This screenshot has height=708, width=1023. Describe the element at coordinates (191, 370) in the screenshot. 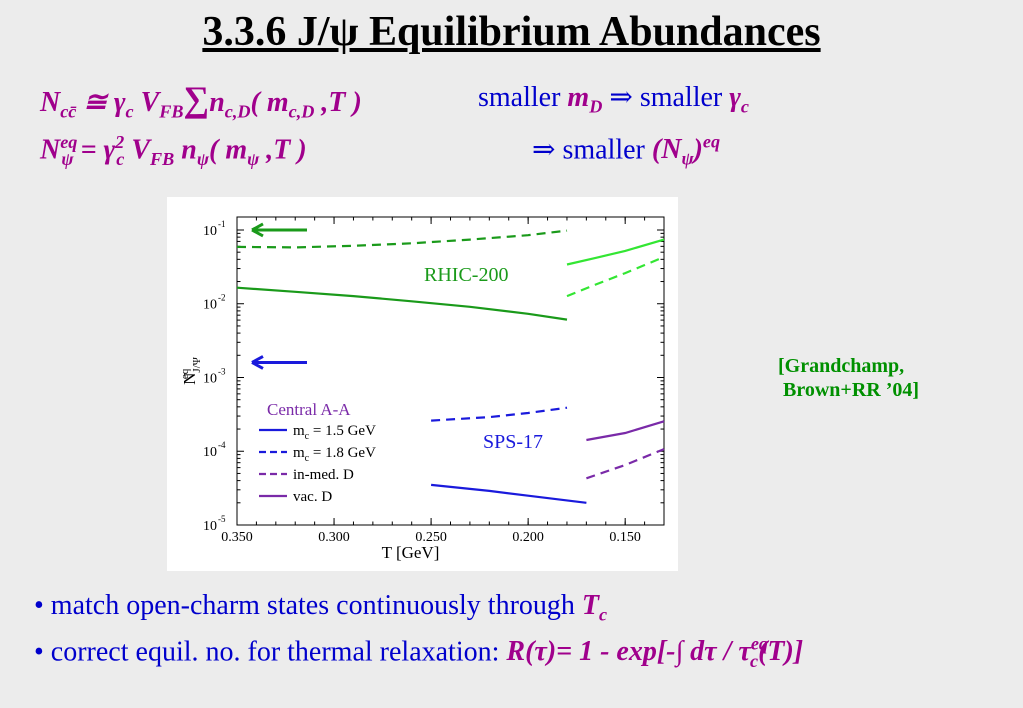

I see `y-axis-label: NJ/Ψeq` at that location.